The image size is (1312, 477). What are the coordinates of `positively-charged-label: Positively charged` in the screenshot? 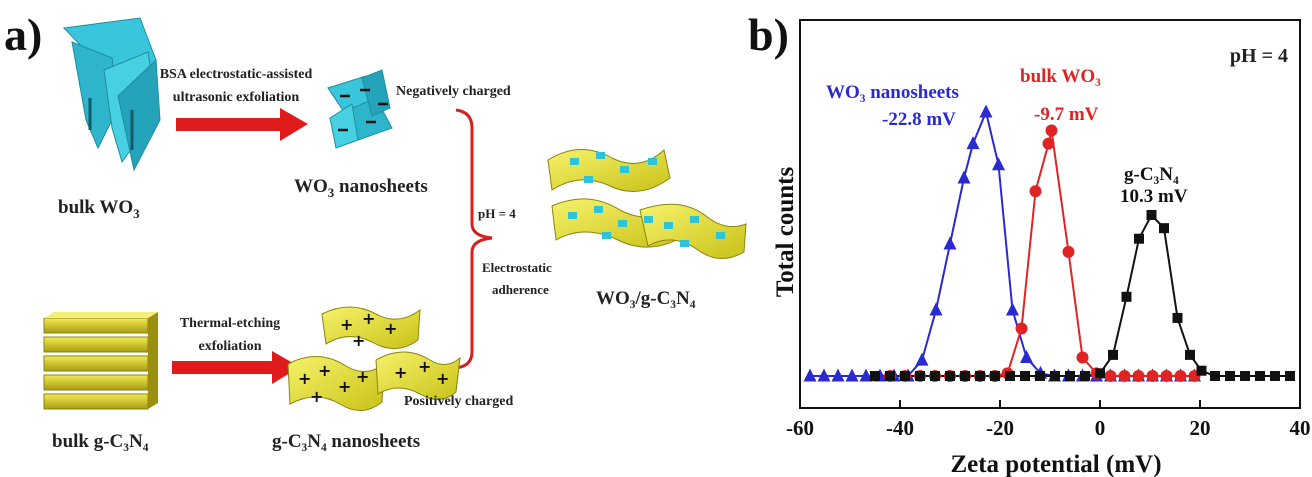 It's located at (458, 401).